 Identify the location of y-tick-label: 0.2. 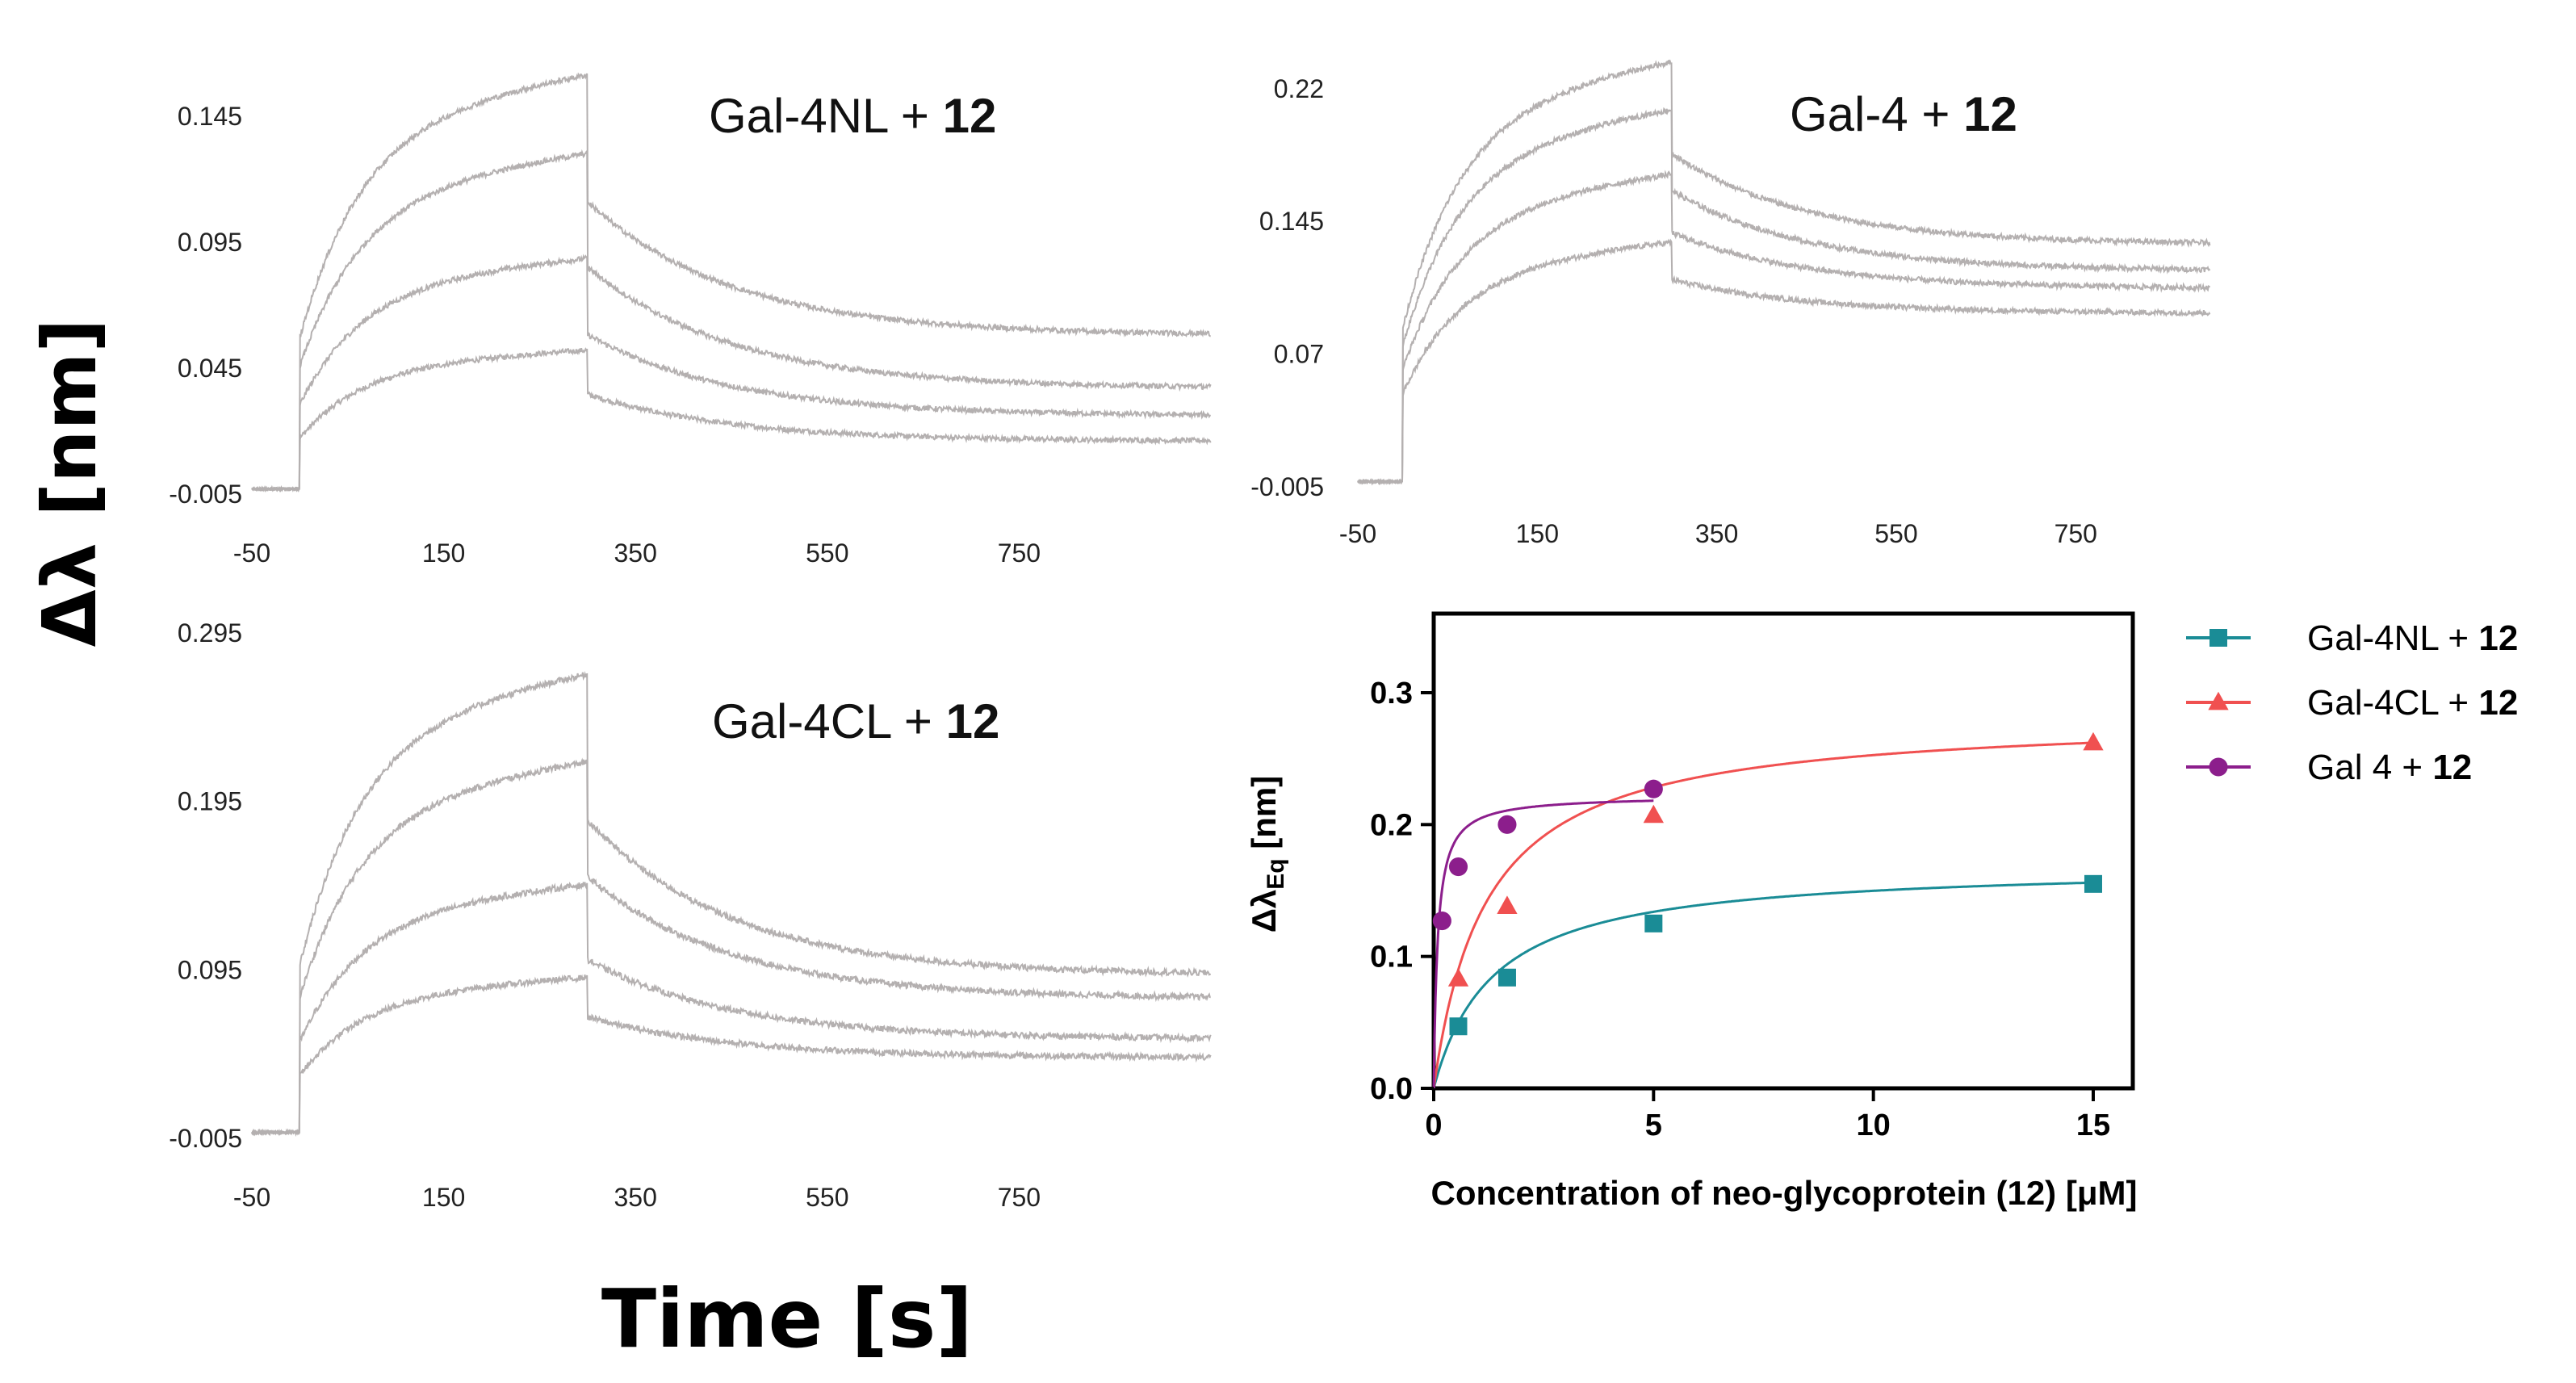
(1391, 825).